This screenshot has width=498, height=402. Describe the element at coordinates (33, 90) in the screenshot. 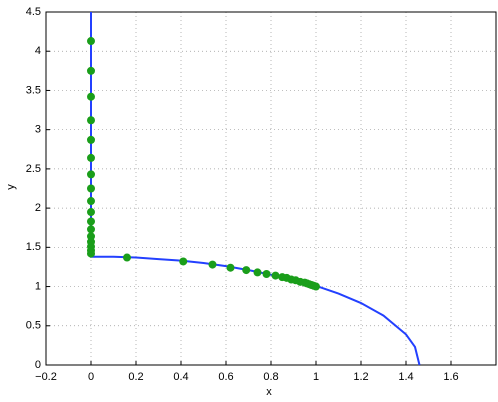

I see `y-tick-label: 3.5` at that location.